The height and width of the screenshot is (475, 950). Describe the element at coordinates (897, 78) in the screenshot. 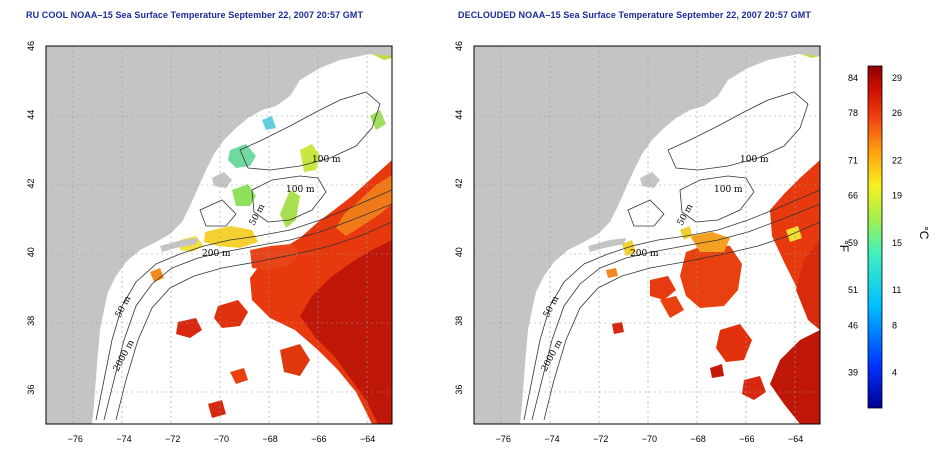

I see `colorbar-celsius-tick: 29` at that location.